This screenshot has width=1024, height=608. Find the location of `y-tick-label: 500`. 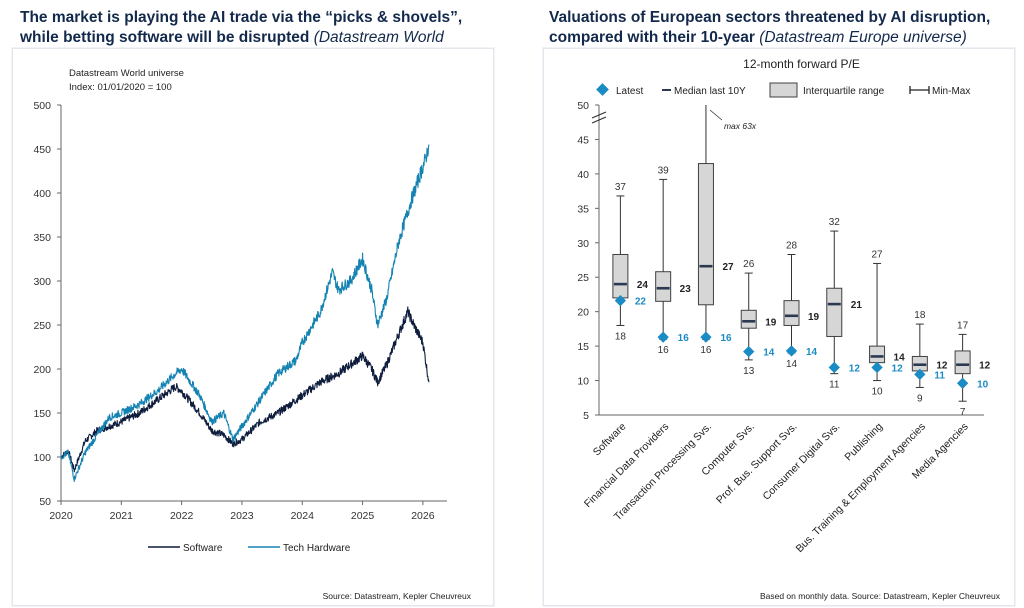

y-tick-label: 500 is located at coordinates (42, 106).